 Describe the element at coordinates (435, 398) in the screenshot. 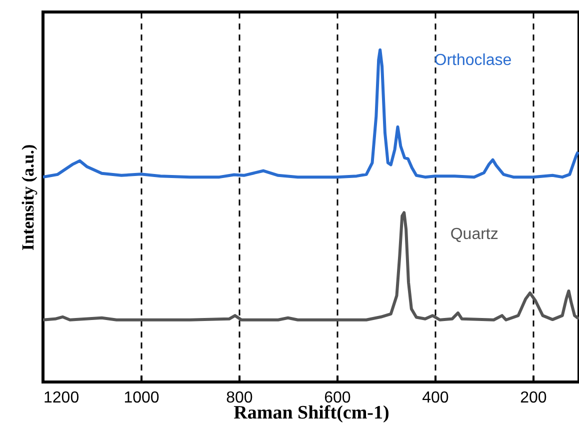

I see `x-tick-label: 400` at that location.